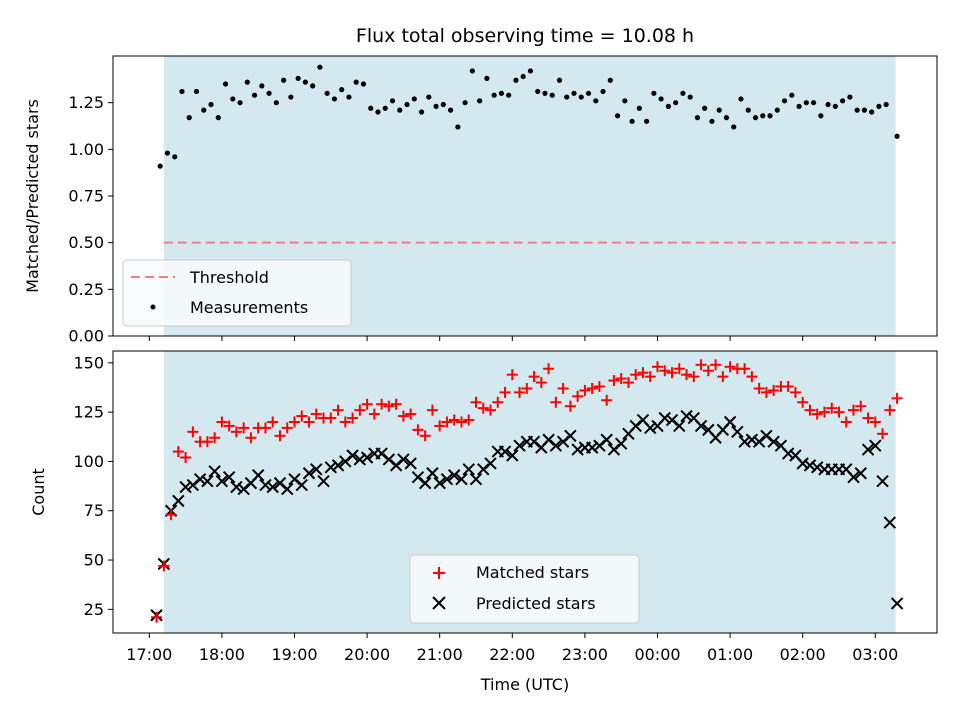 This screenshot has height=720, width=960. Describe the element at coordinates (88, 362) in the screenshot. I see `y-tick-label: 150` at that location.